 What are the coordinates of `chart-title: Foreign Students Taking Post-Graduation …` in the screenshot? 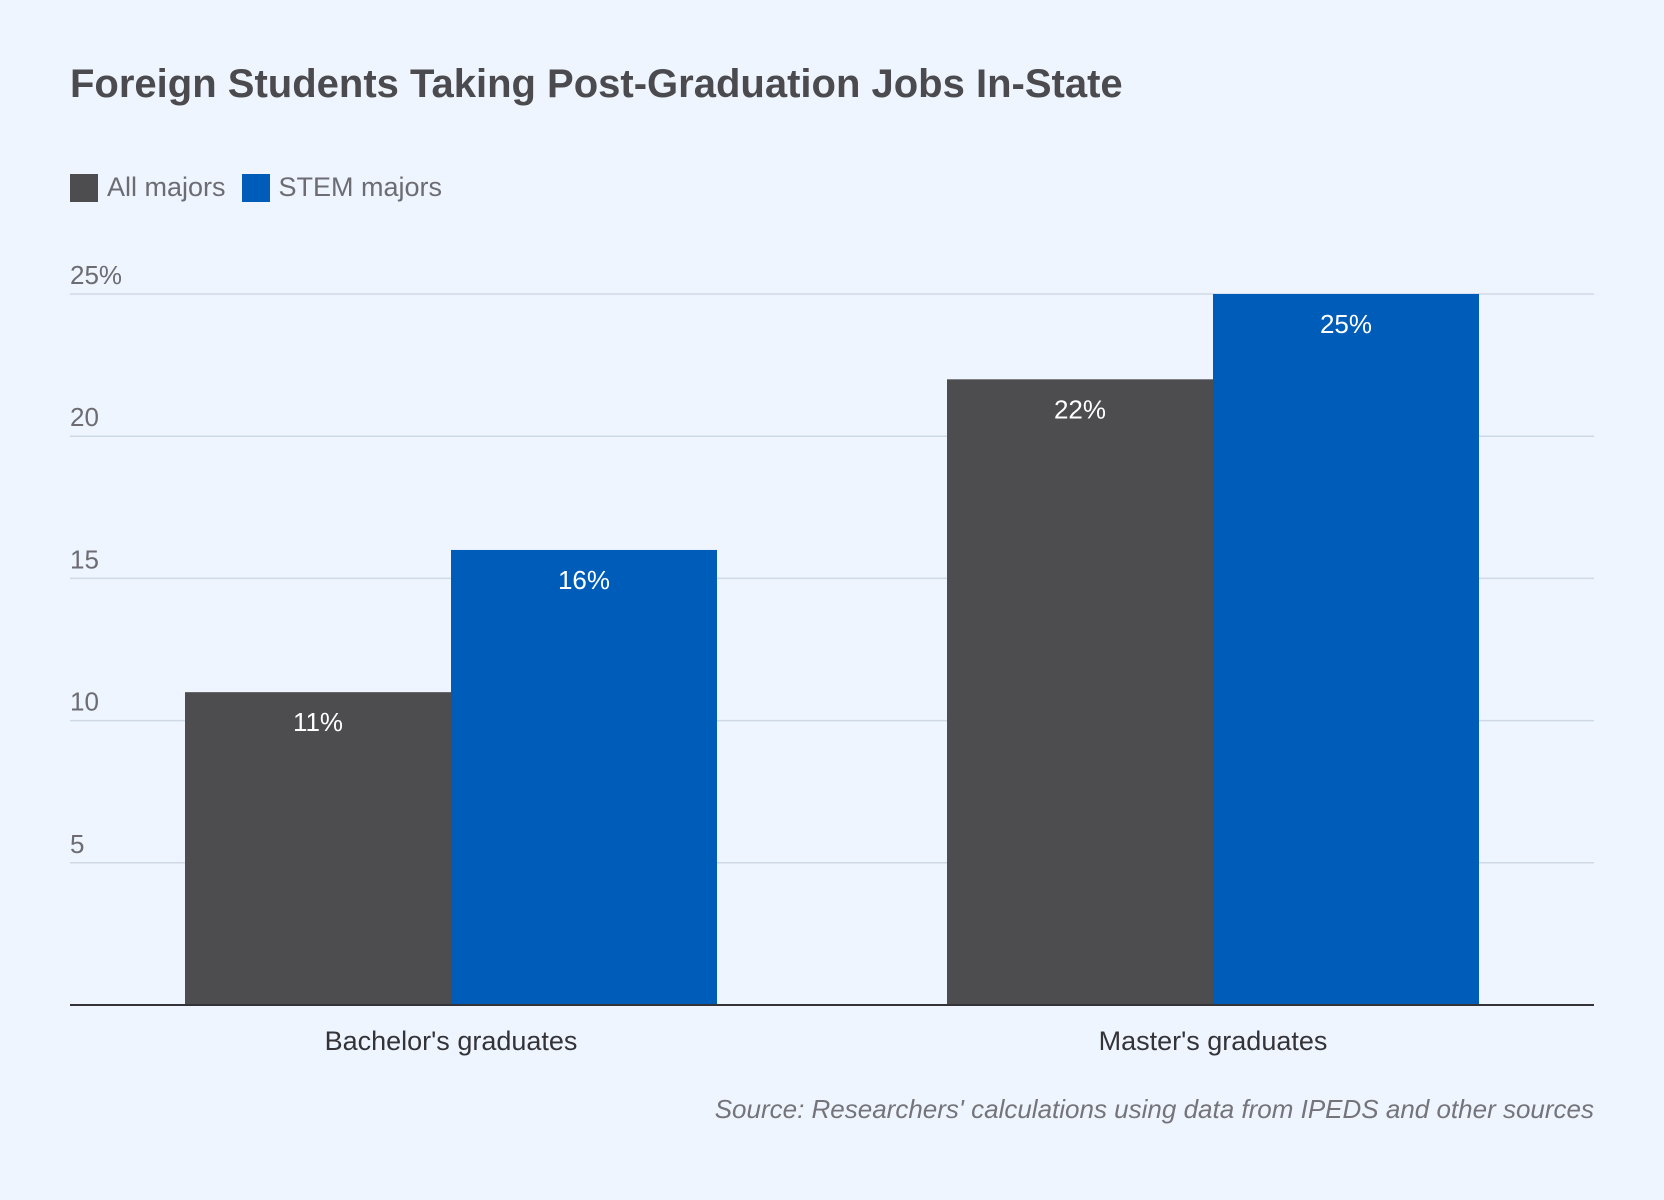 It's located at (596, 84).